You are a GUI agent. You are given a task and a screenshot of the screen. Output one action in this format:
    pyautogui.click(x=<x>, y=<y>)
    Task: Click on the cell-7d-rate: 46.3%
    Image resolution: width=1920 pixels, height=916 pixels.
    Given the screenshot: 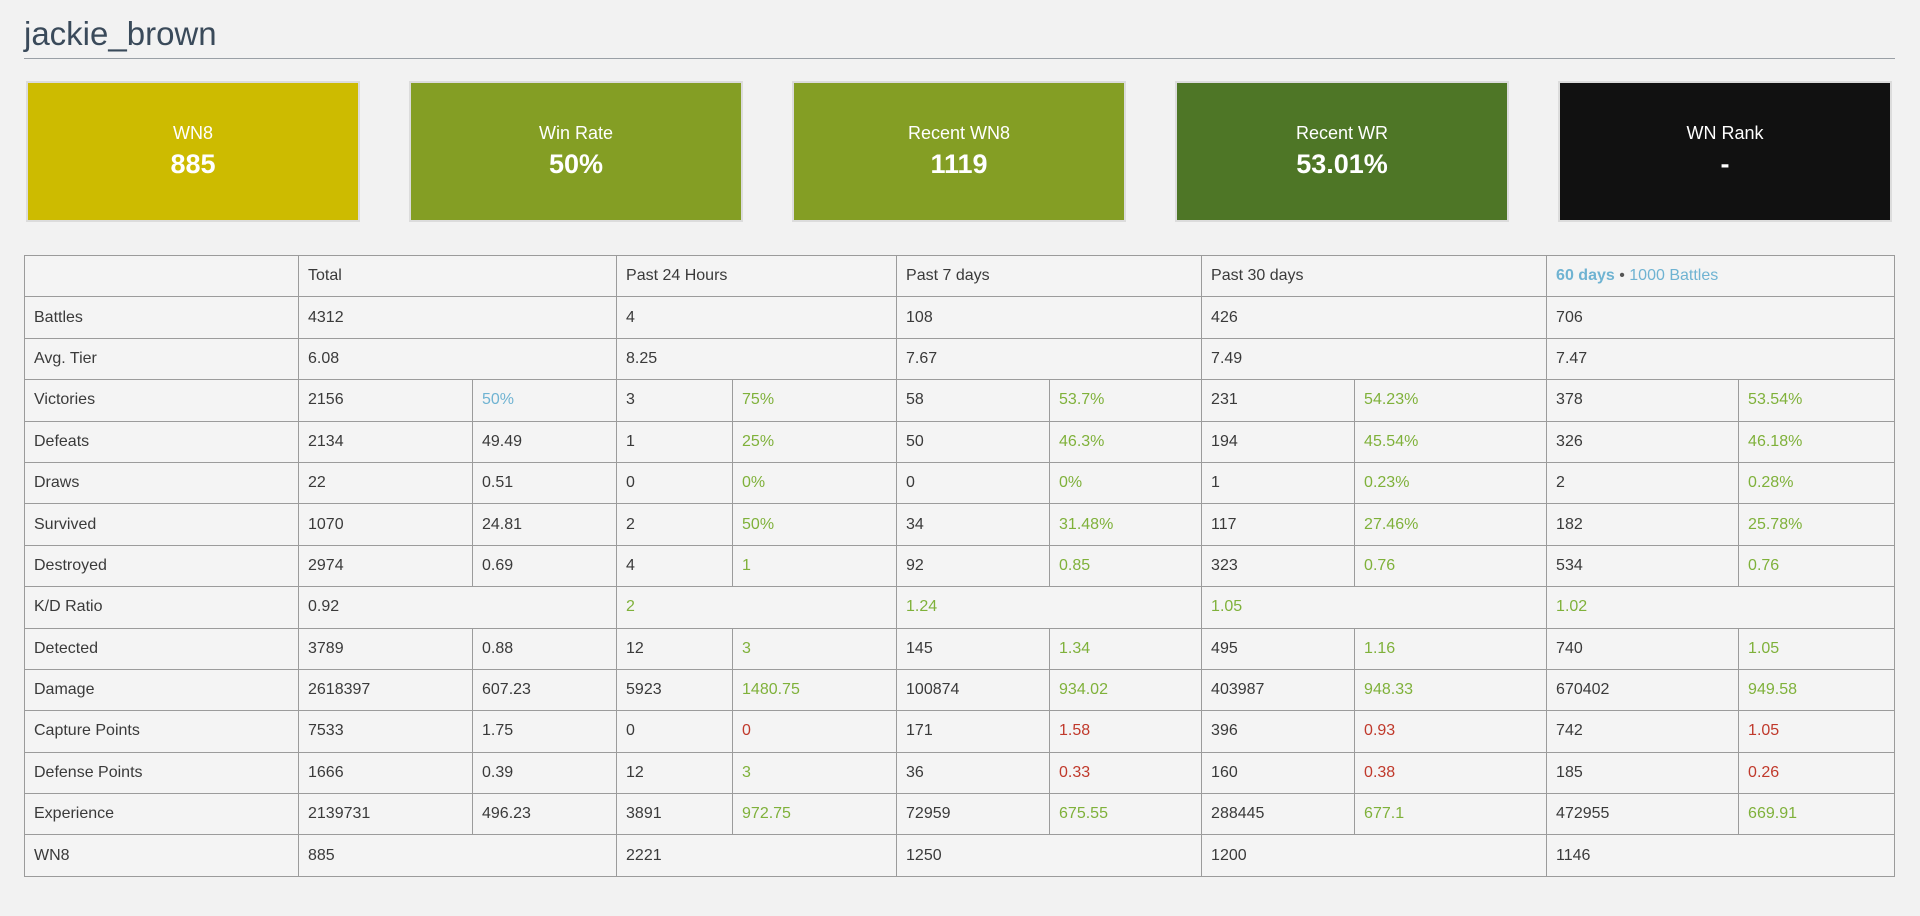 What is the action you would take?
    pyautogui.click(x=1126, y=441)
    